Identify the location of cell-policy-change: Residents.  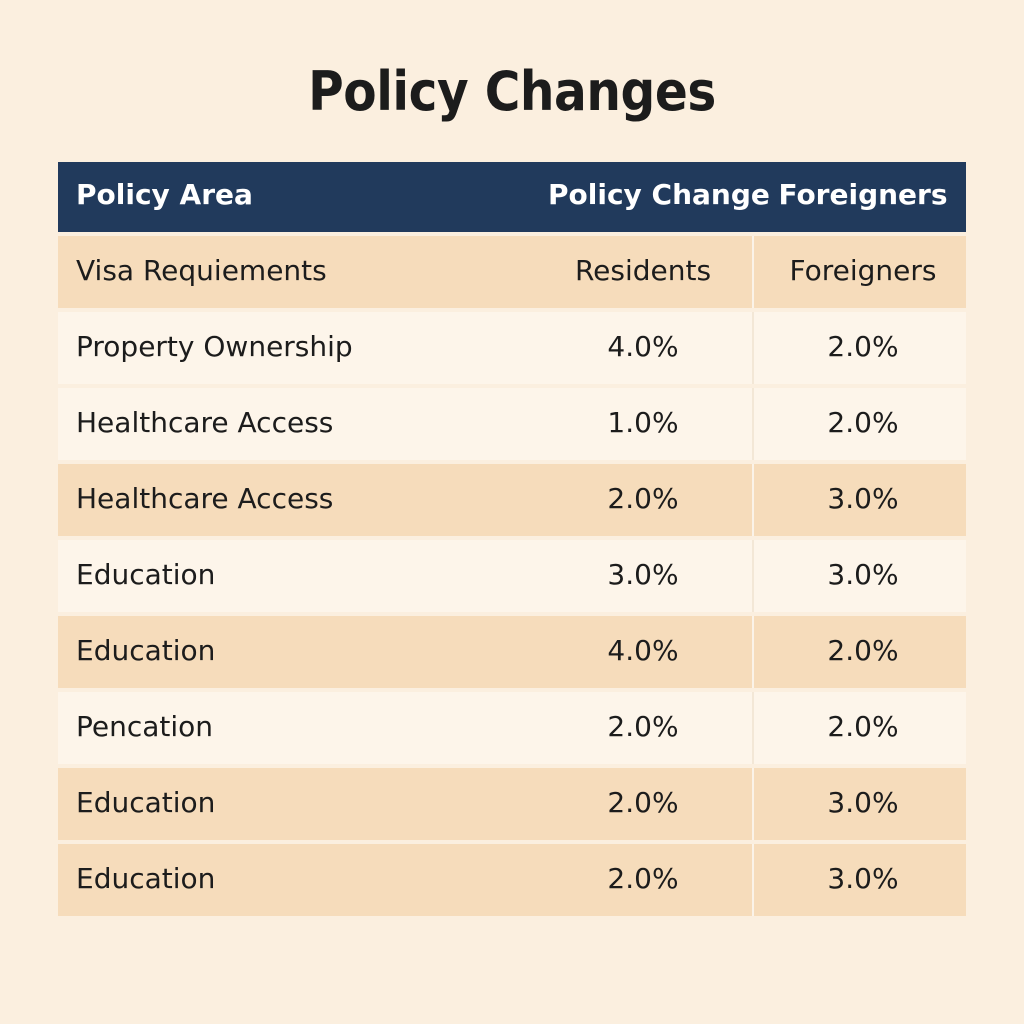
(643, 270).